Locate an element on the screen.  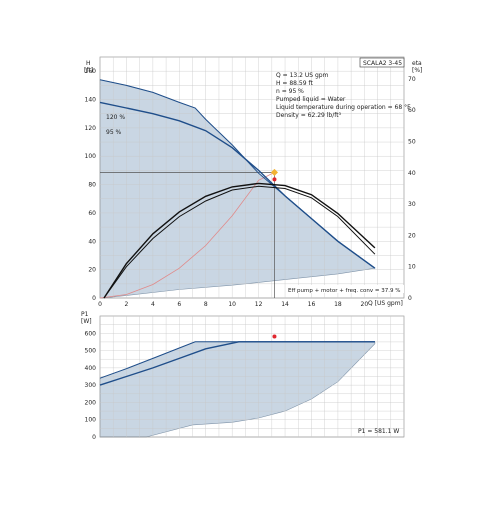
bottom-operating-envelope is located at coordinates (237, 389).